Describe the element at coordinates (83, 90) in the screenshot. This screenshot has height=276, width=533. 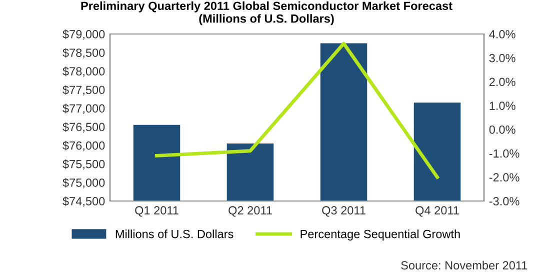
I see `y-tick-label: $77,500` at that location.